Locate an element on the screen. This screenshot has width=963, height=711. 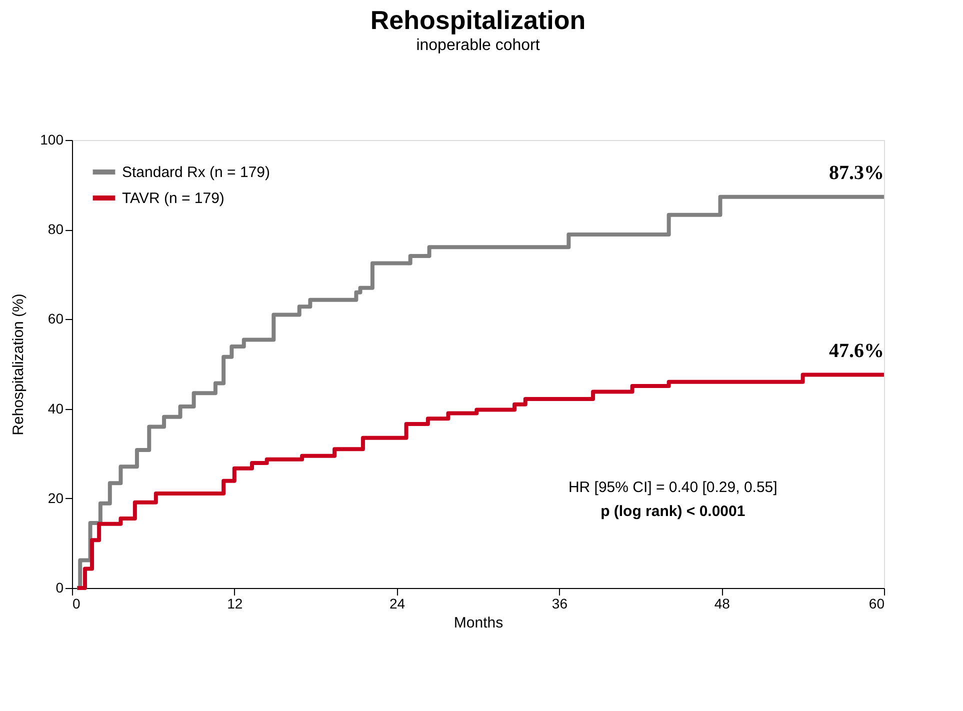
annotation: 87.3% is located at coordinates (856, 173).